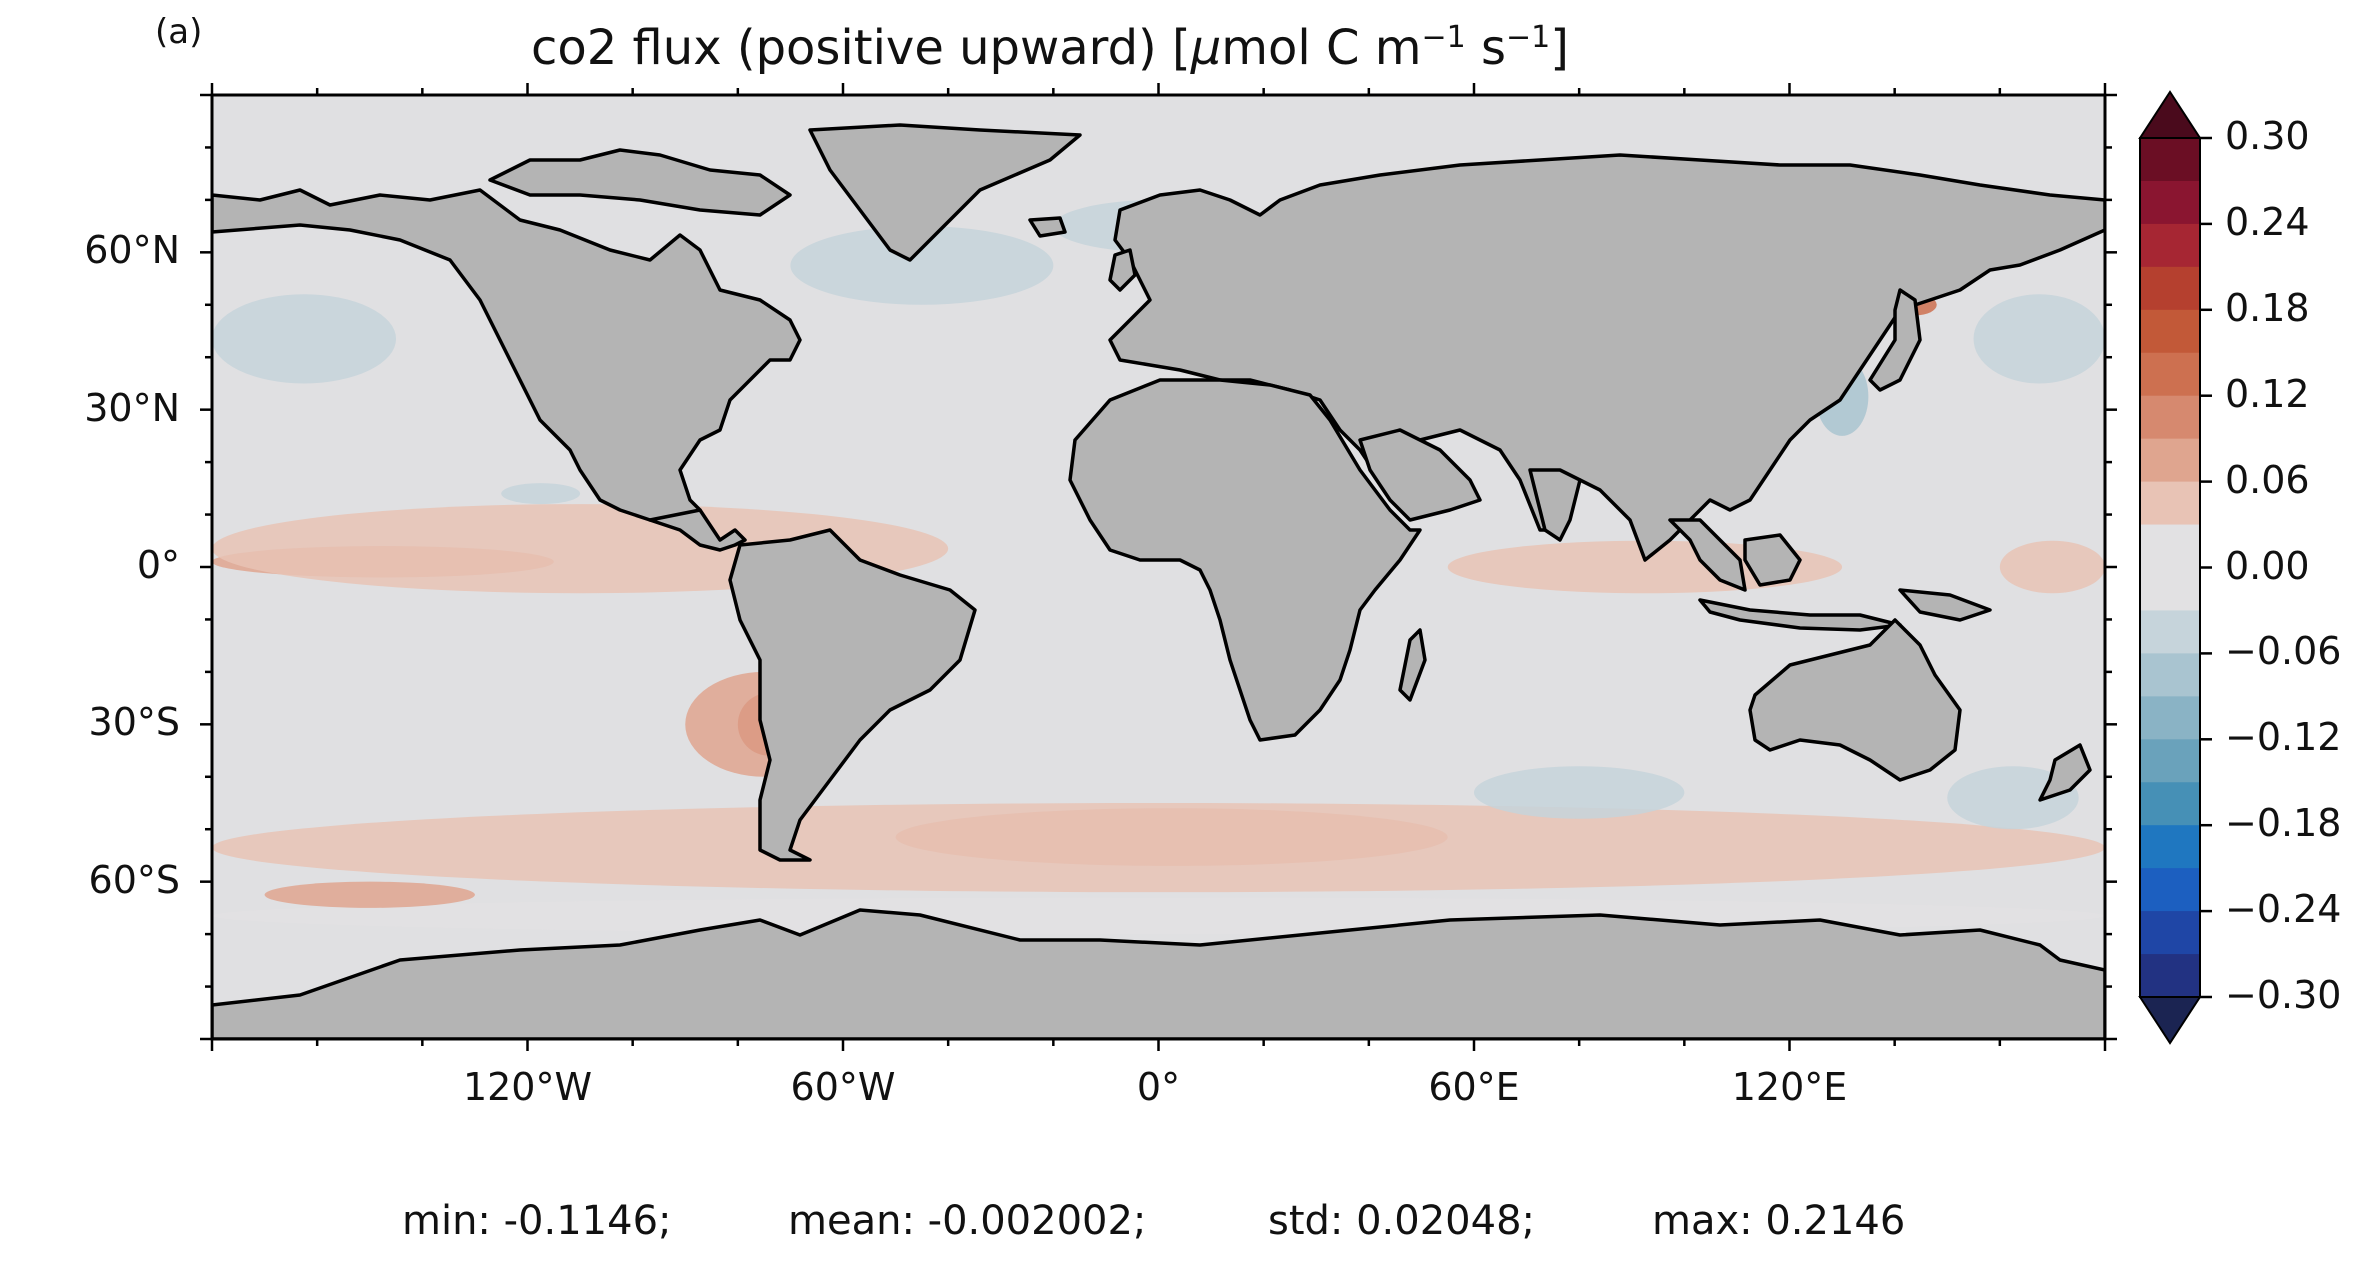 This screenshot has width=2362, height=1263. What do you see at coordinates (1772, 560) in the screenshot?
I see `borneo` at bounding box center [1772, 560].